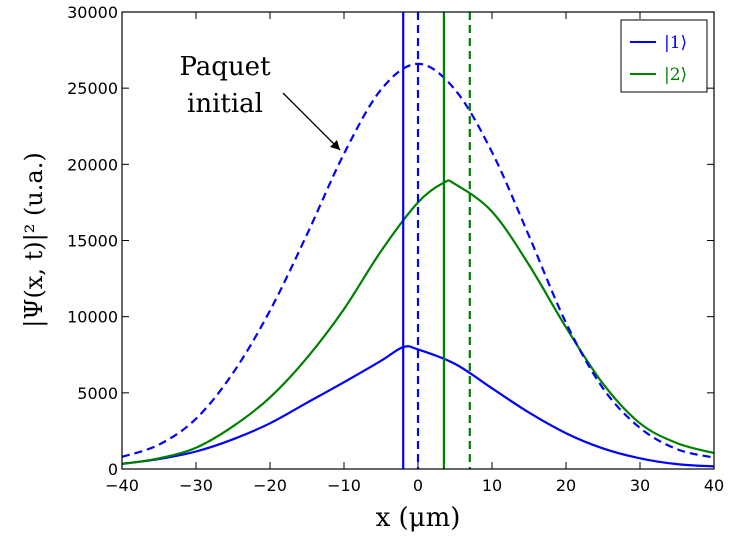  What do you see at coordinates (92, 164) in the screenshot?
I see `y-tick-label: 20000` at bounding box center [92, 164].